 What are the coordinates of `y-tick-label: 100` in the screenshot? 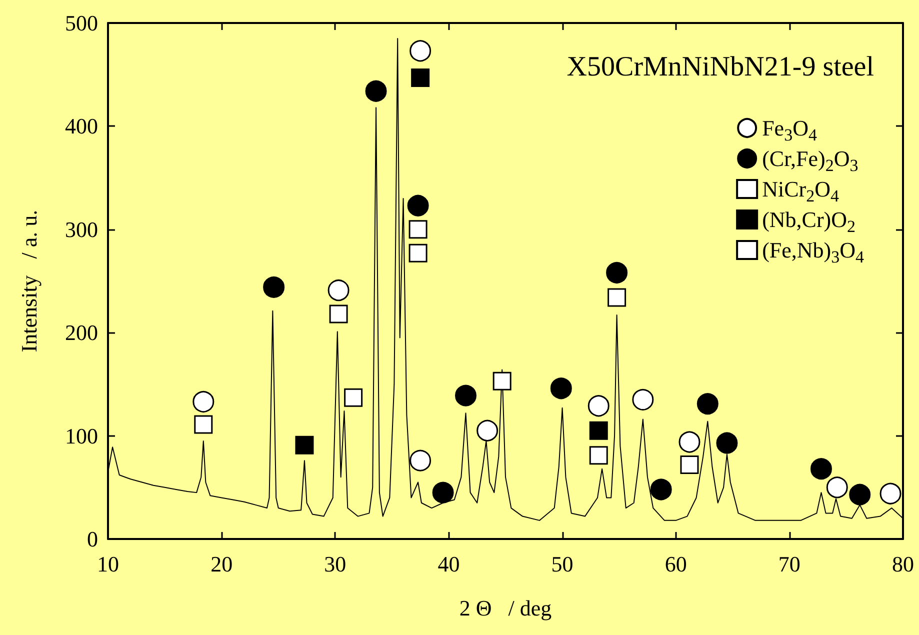 It's located at (81, 435).